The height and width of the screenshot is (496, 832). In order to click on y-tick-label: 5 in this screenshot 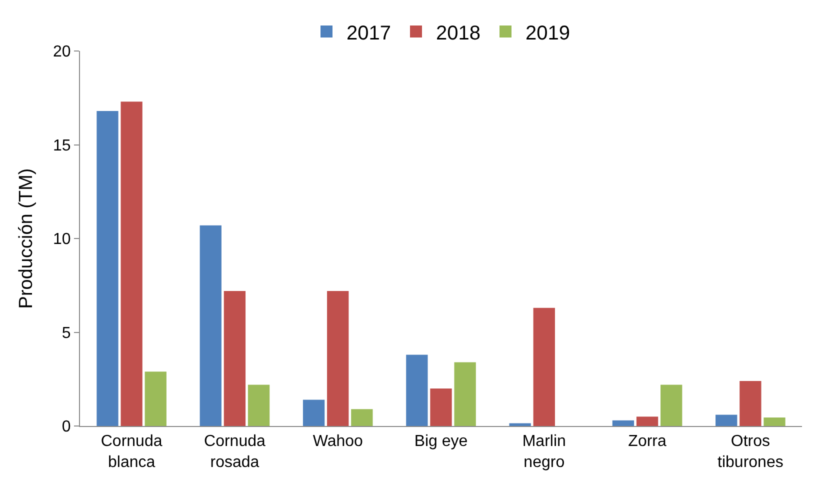, I will do `click(66, 333)`.